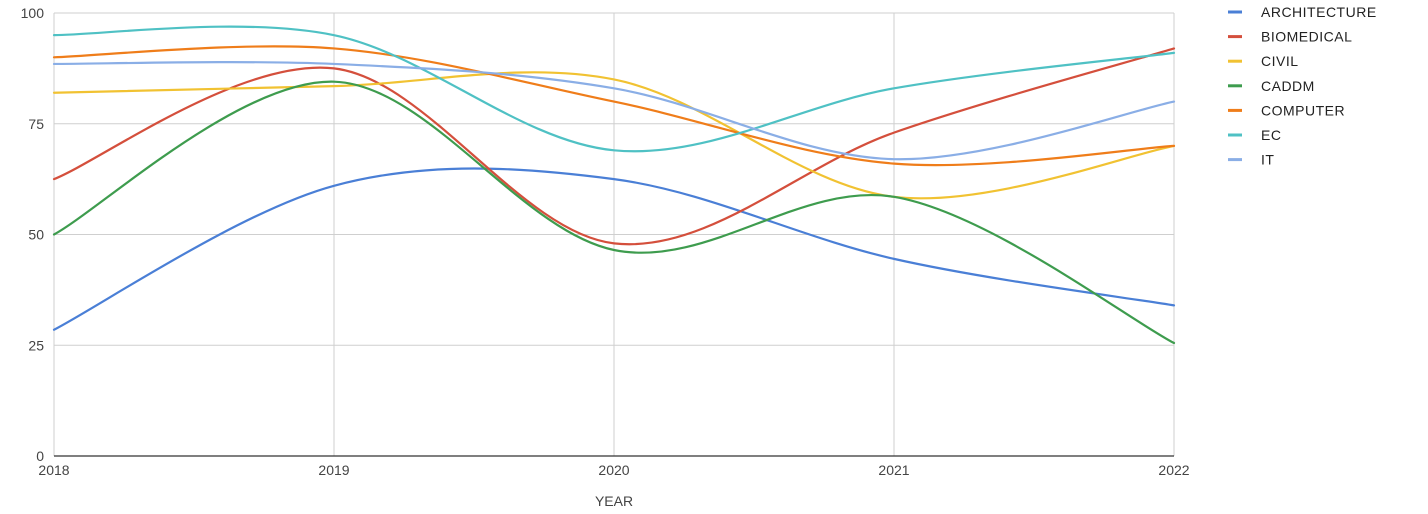 The image size is (1428, 514). Describe the element at coordinates (1319, 12) in the screenshot. I see `legend-label: ARCHITECTURE` at that location.